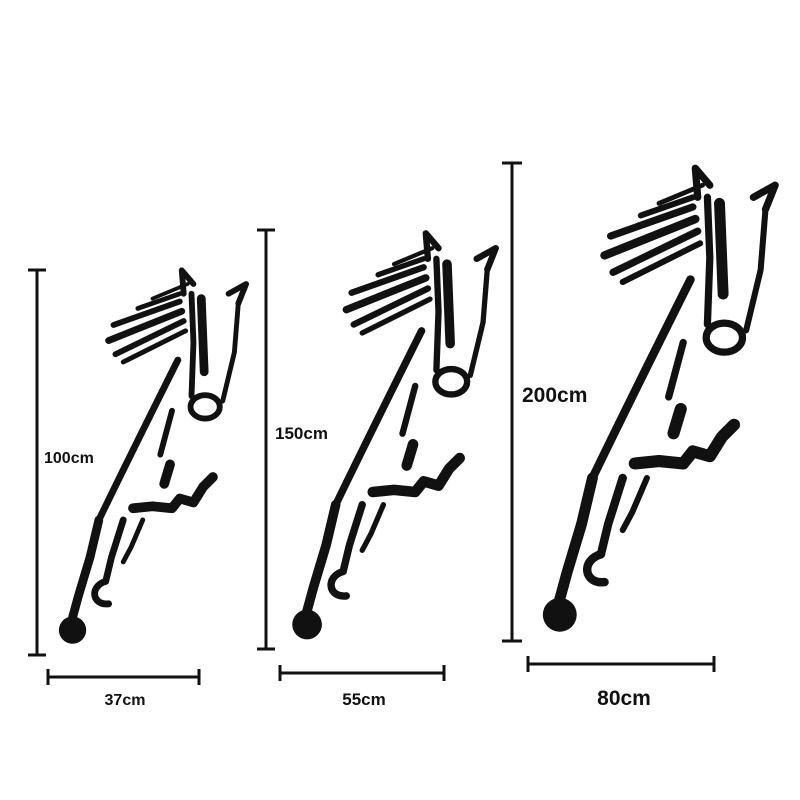 This screenshot has height=800, width=800. Describe the element at coordinates (266, 439) in the screenshot. I see `height-dimension-line-medium` at that location.